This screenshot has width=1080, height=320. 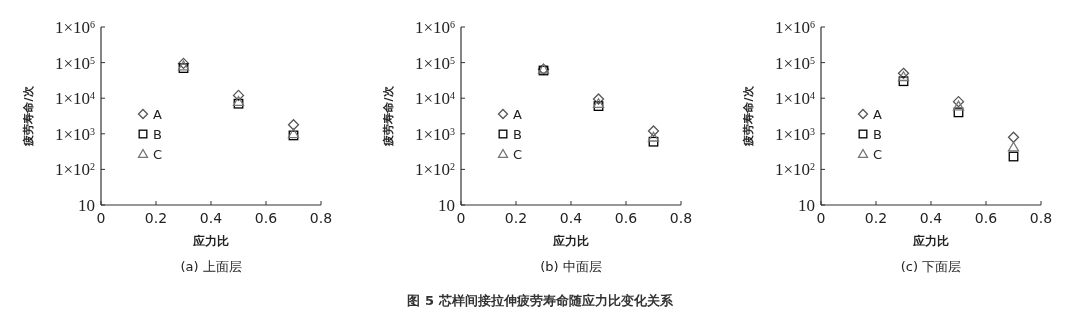 I want to click on text: (b) 中面层, so click(x=571, y=266).